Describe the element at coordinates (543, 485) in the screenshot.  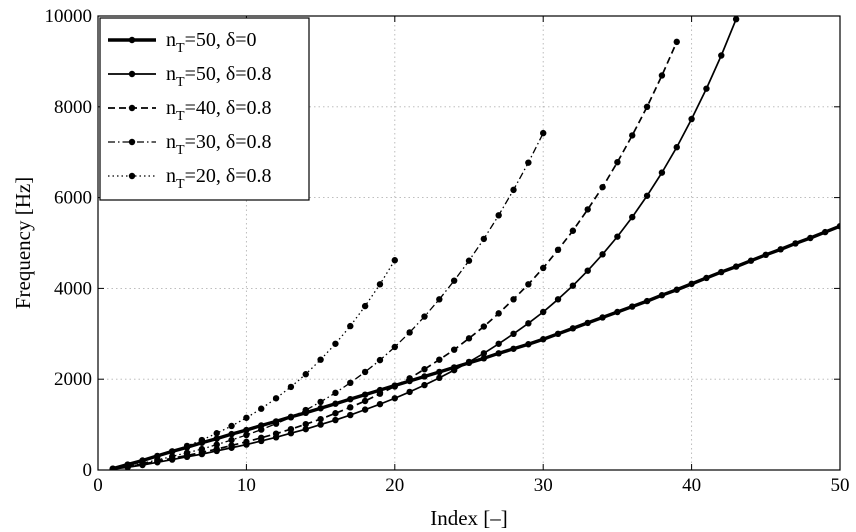
I see `x-tick-label: 30` at that location.